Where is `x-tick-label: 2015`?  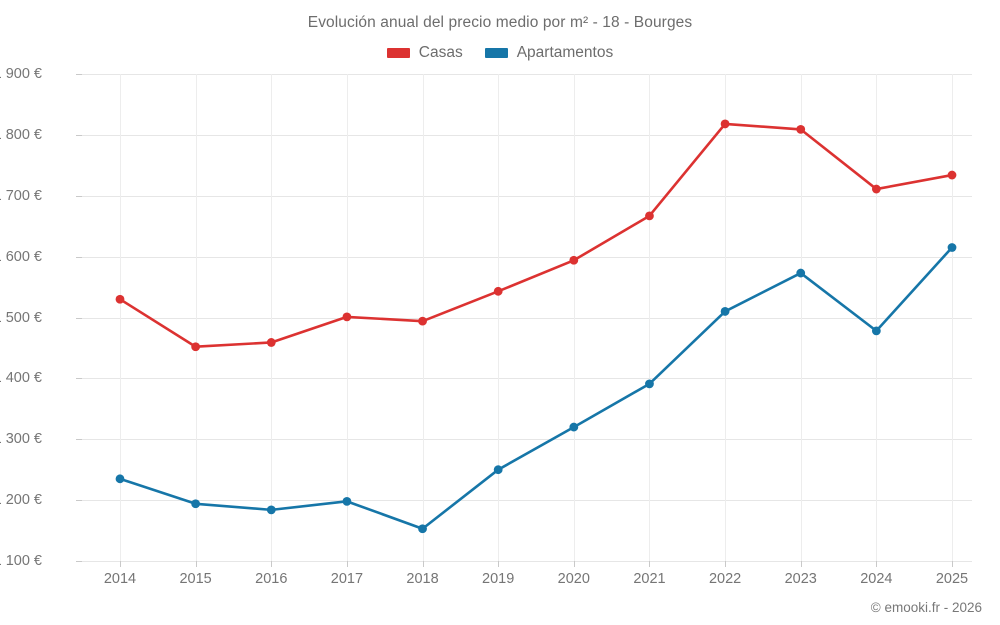 x-tick-label: 2015 is located at coordinates (195, 579).